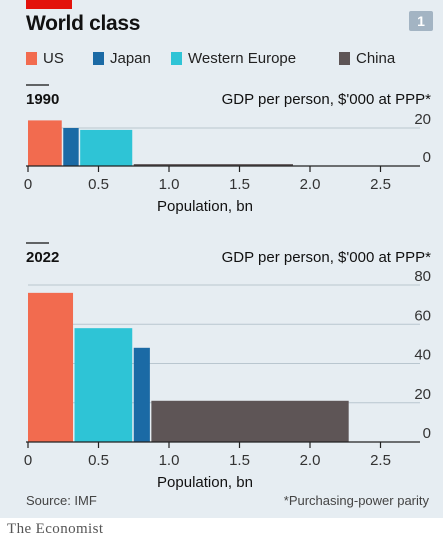 The image size is (443, 542). I want to click on chart-2022-x-tick-2.5: 2.5, so click(380, 460).